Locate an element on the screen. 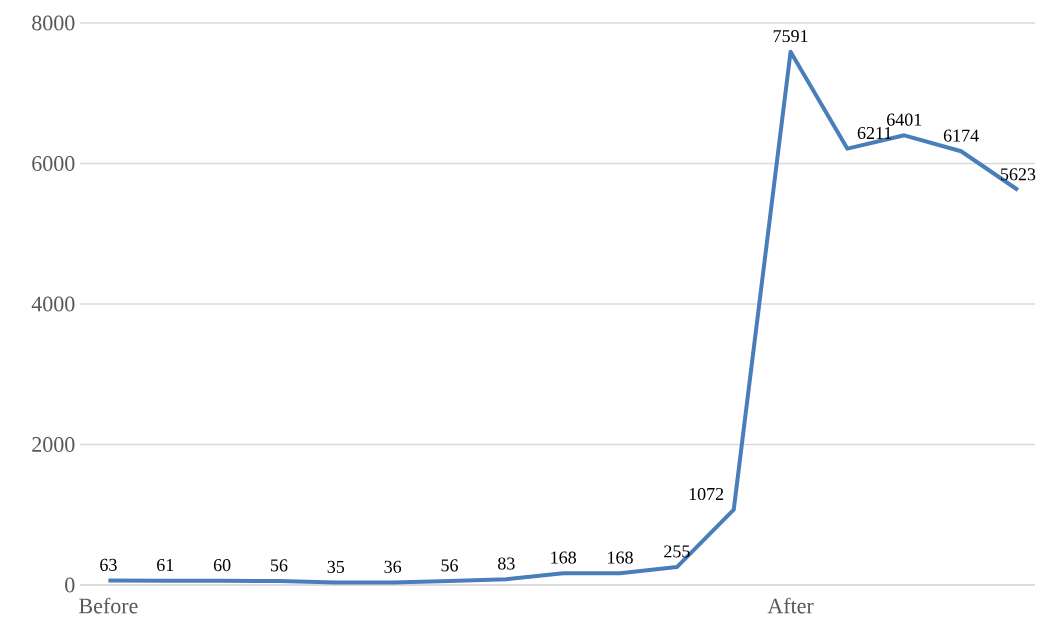 This screenshot has width=1041, height=630. data-label: 6174 is located at coordinates (961, 135).